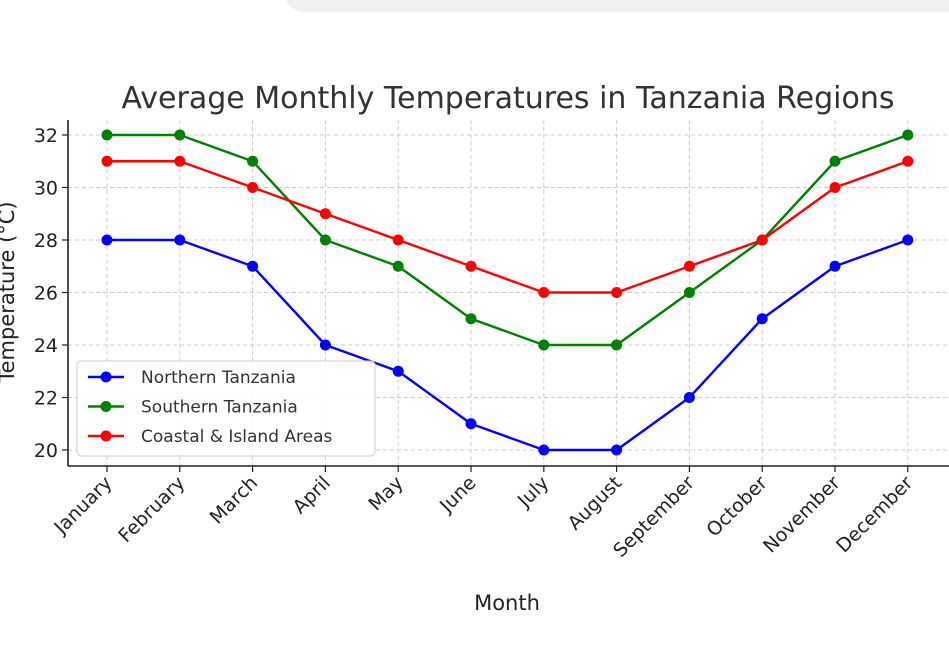 The height and width of the screenshot is (650, 949). What do you see at coordinates (312, 495) in the screenshot?
I see `x-tick-label: April` at bounding box center [312, 495].